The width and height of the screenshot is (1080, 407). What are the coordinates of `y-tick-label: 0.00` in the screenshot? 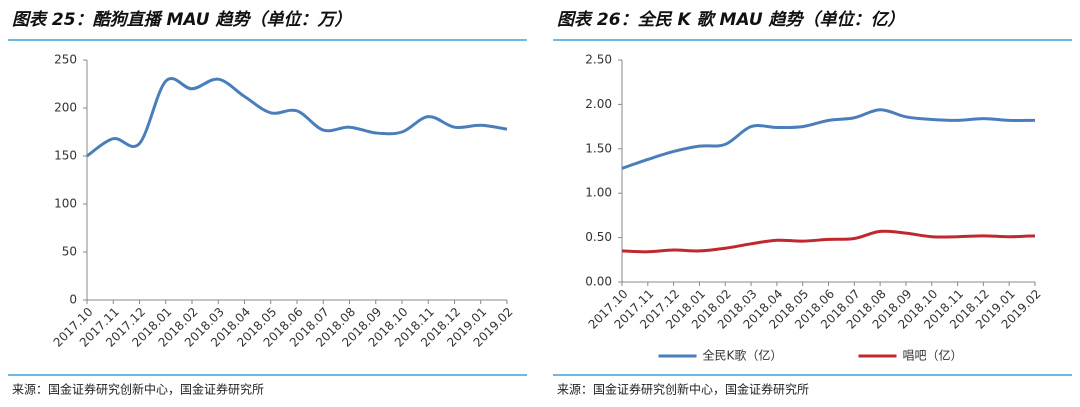 It's located at (598, 282).